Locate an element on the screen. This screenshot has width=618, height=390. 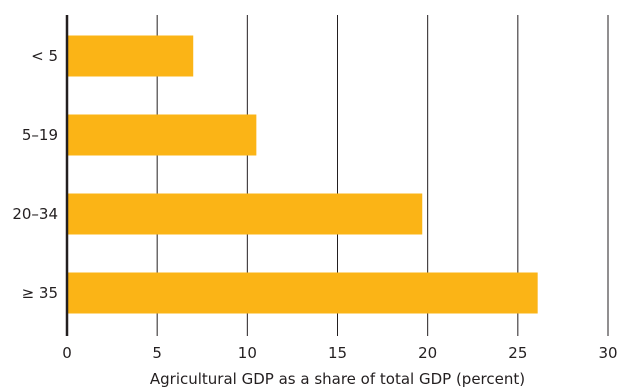
x-tick-label: 15 is located at coordinates (337, 353).